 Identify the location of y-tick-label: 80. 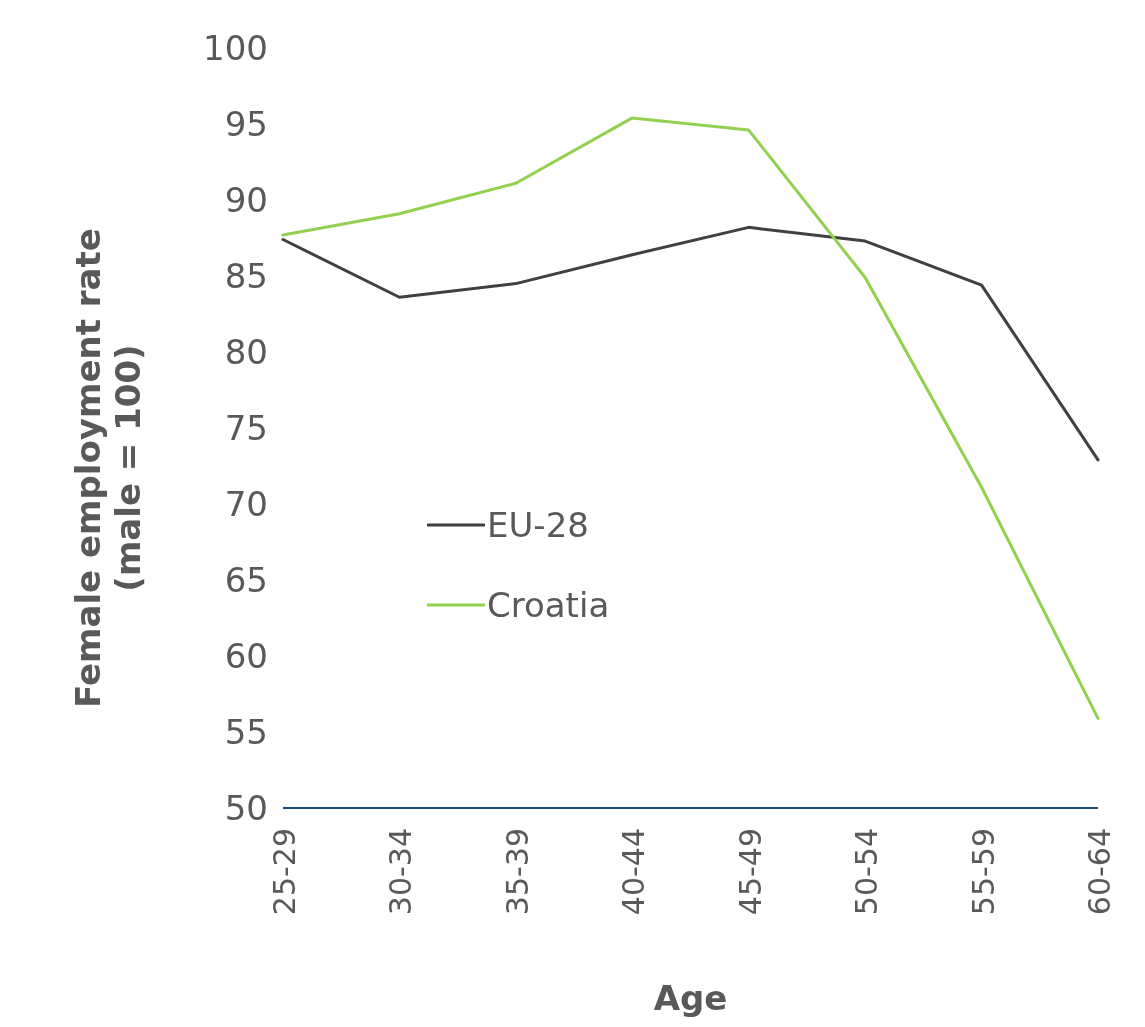
(246, 351).